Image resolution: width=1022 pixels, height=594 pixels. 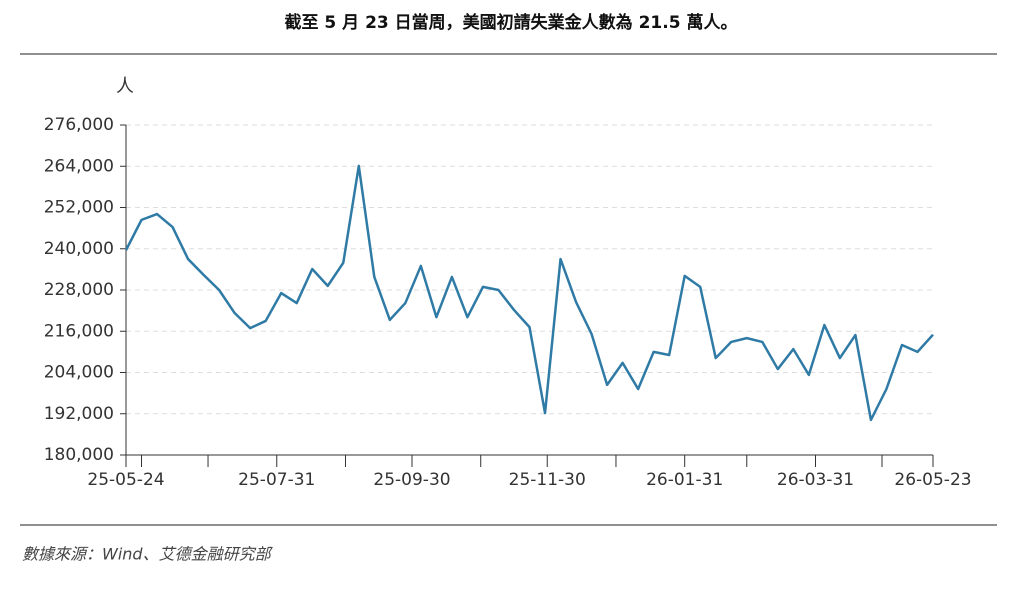 I want to click on x-tick-label: 26-03-31, so click(x=815, y=480).